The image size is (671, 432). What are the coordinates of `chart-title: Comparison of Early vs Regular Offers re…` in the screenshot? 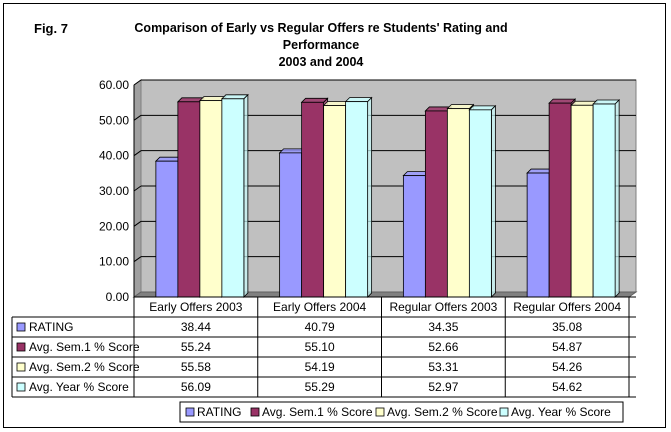 It's located at (321, 45).